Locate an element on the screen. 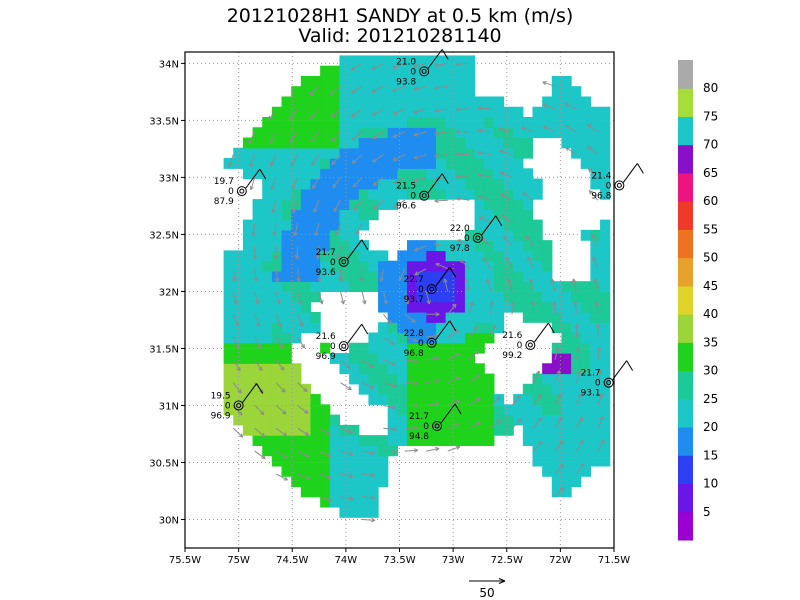 The width and height of the screenshot is (800, 600). colorbar-label: 30 is located at coordinates (710, 371).